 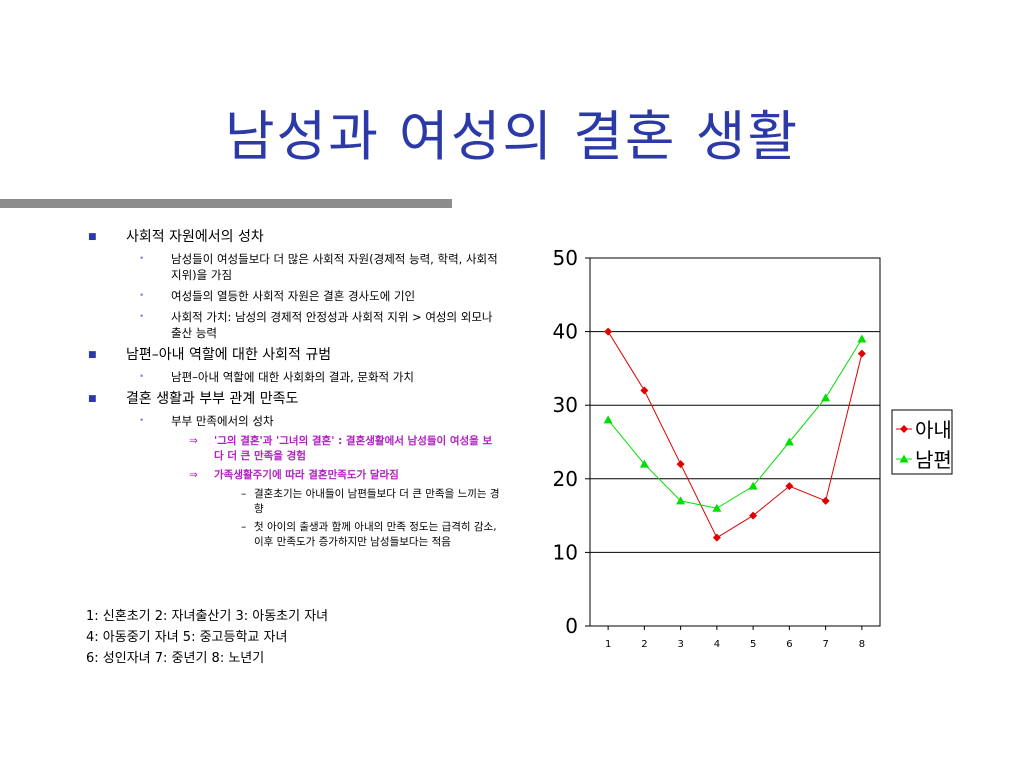 What do you see at coordinates (276, 377) in the screenshot?
I see `sub-bullet-item: • 남편–아내 역할에 대한 사회화의 결과, 문화적 가치` at bounding box center [276, 377].